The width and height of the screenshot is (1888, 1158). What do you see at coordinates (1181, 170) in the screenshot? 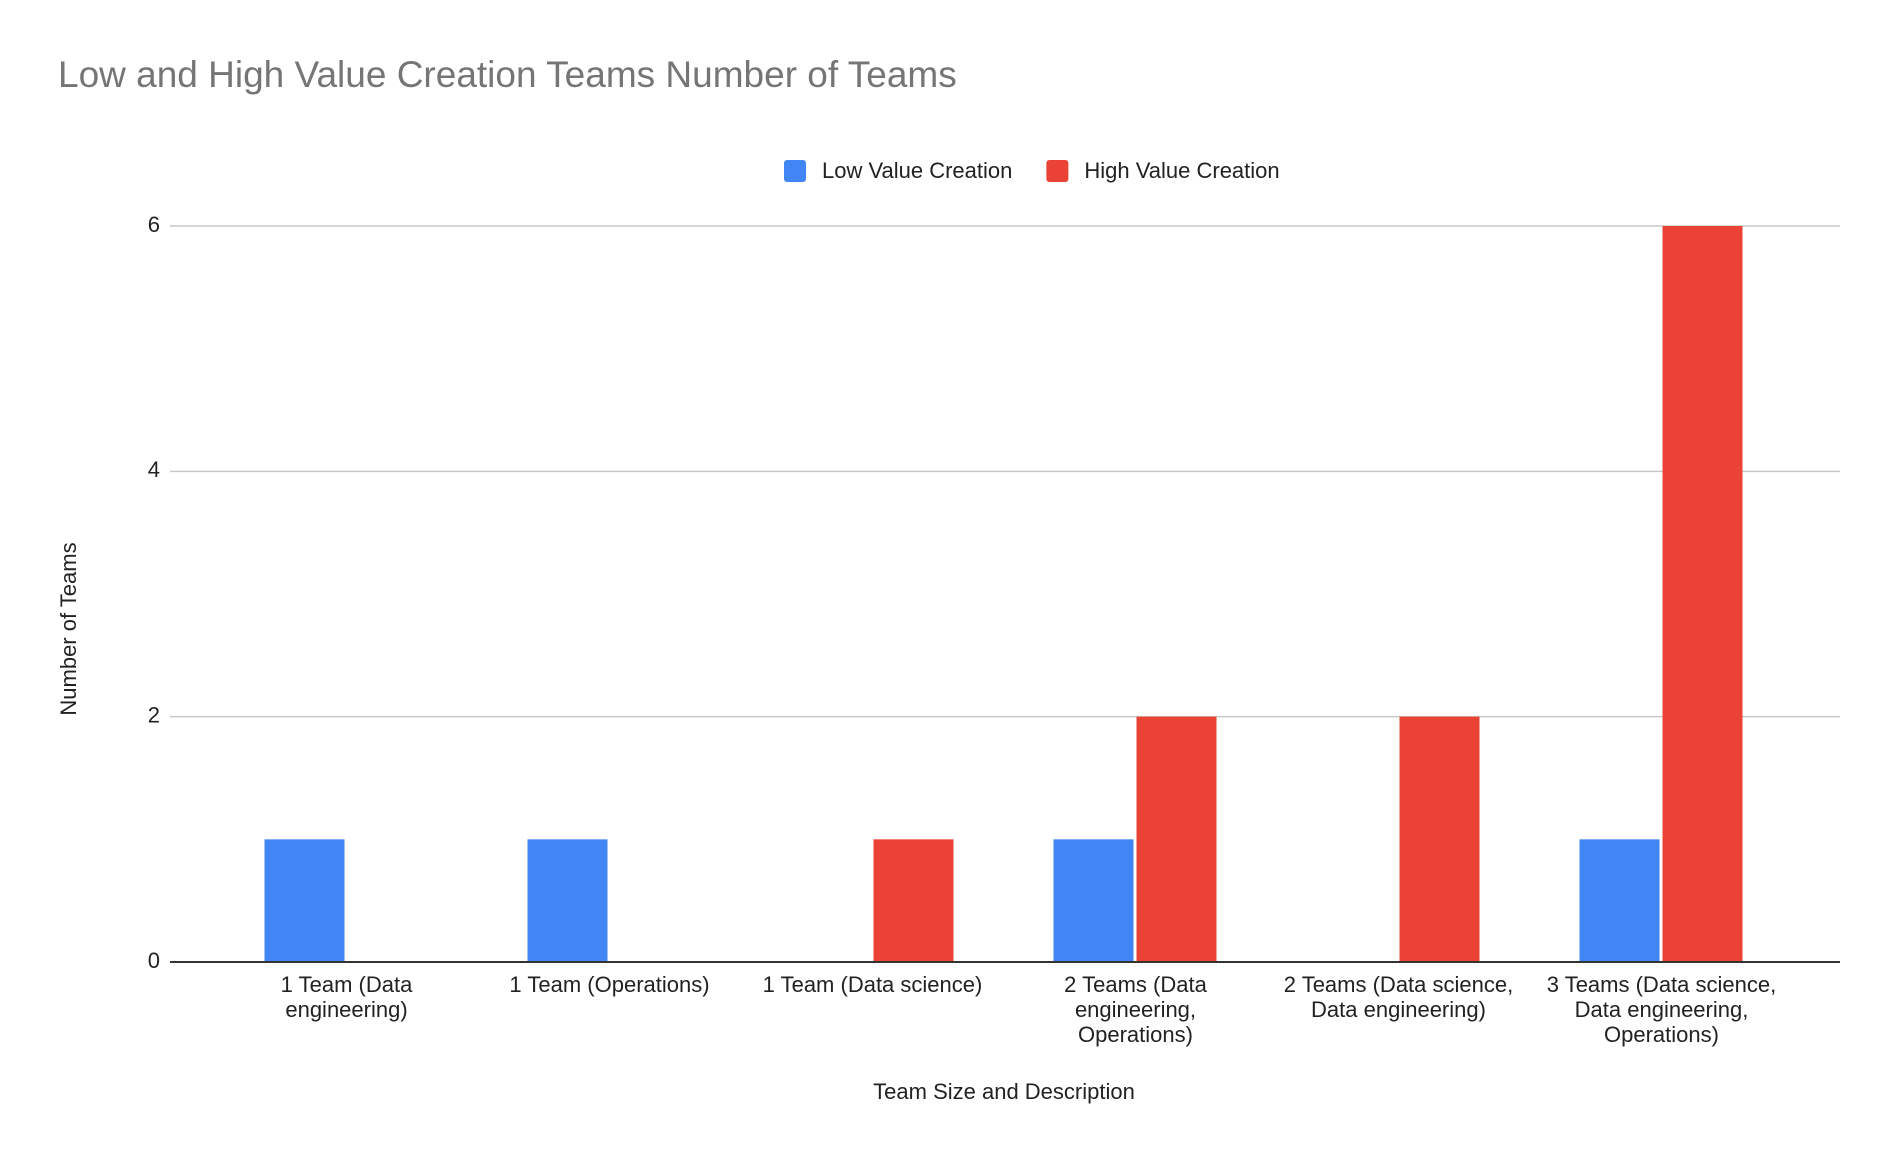
I see `legend-label: High Value Creation` at bounding box center [1181, 170].